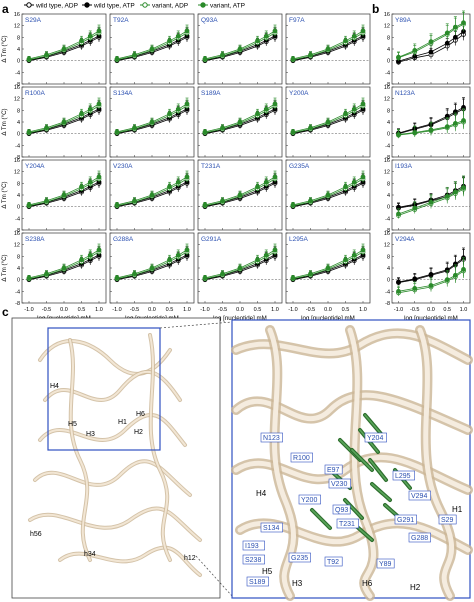  What do you see at coordinates (122, 422) in the screenshot?
I see `overview-helix-label: H1` at bounding box center [122, 422].